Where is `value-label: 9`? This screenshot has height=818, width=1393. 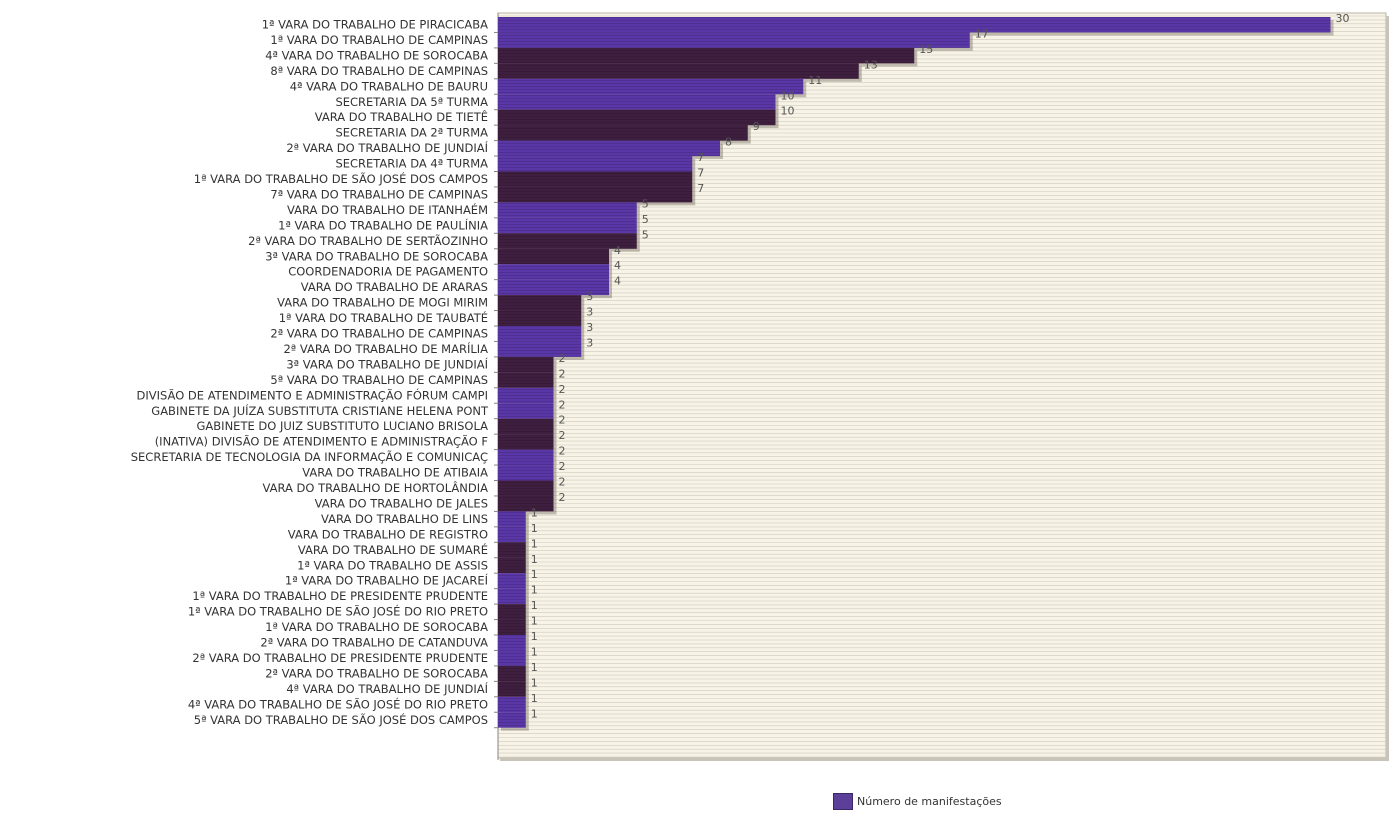 value-label: 9 is located at coordinates (756, 126).